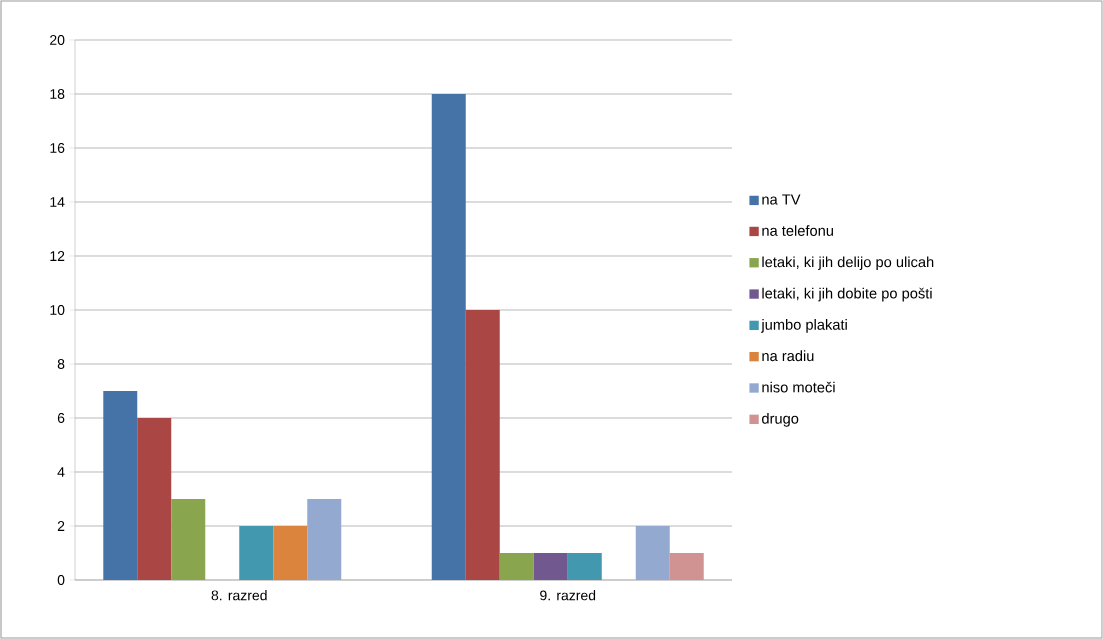  Describe the element at coordinates (57, 310) in the screenshot. I see `y-tick-label: 10` at that location.